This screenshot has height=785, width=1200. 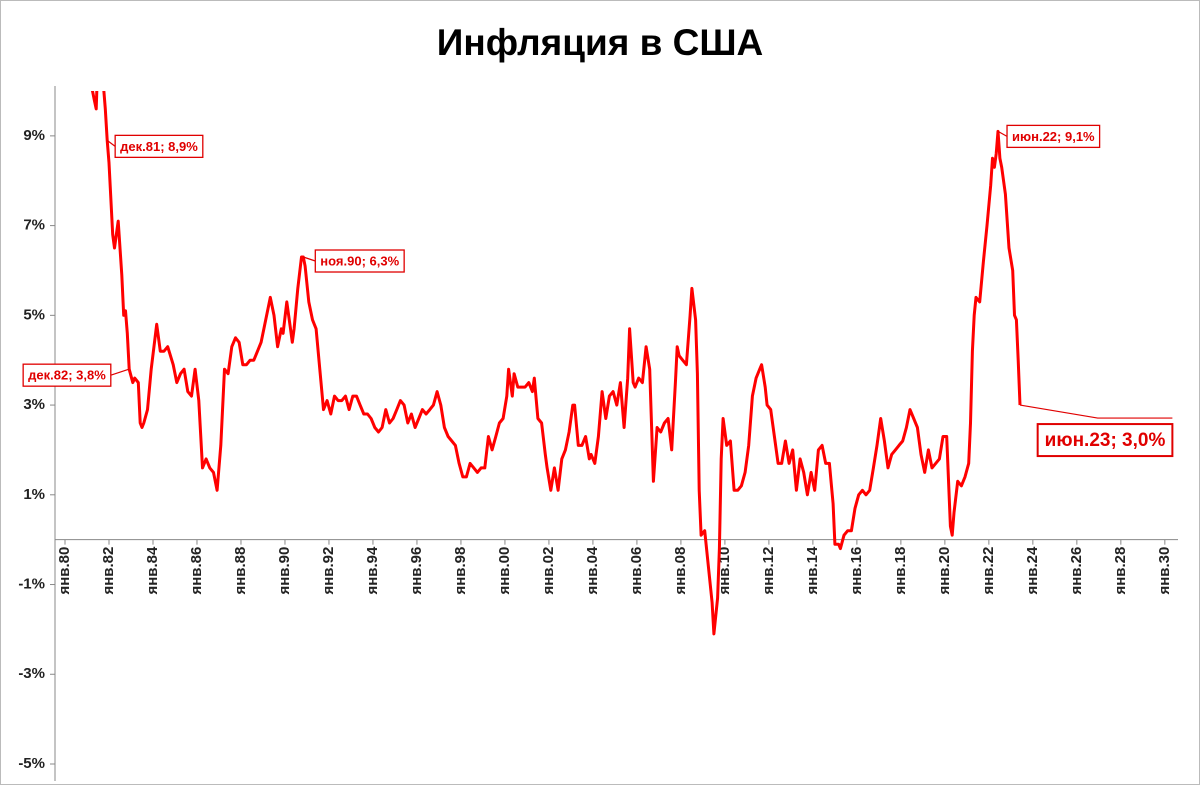 I want to click on x-tick-label: янв.16, so click(x=856, y=571).